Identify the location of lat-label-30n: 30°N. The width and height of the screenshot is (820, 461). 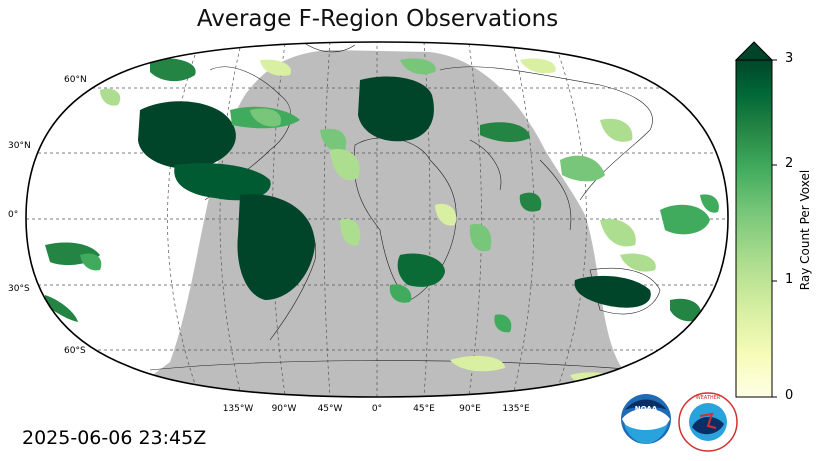
(19, 146).